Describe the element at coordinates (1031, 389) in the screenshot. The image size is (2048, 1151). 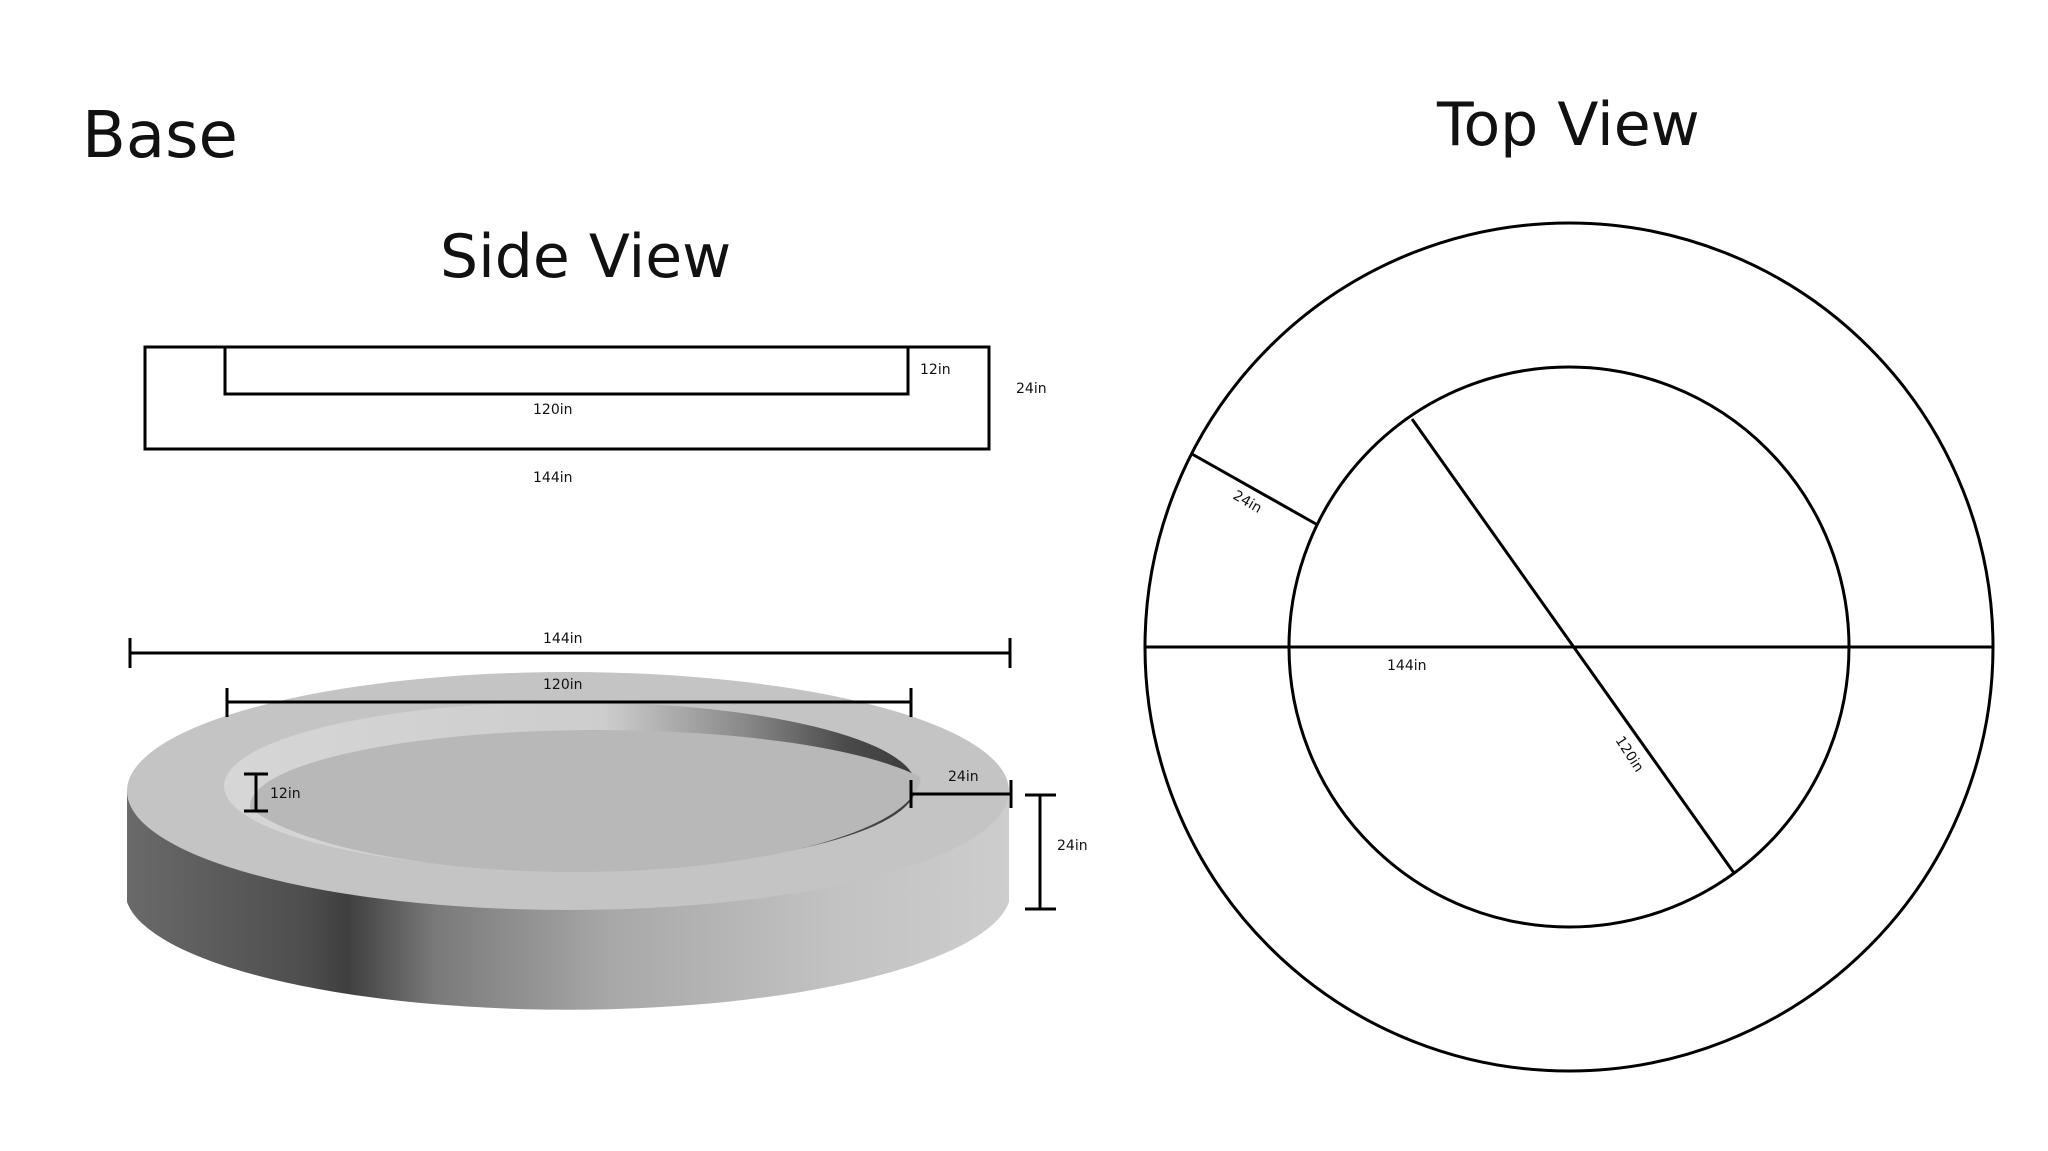
I see `side-view-total-height-label: 24in` at that location.